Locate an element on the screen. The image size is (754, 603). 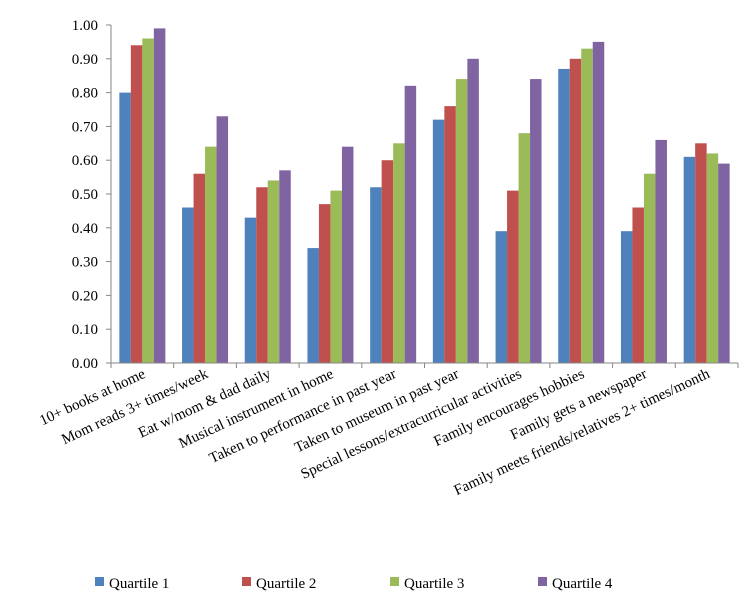
legend-label: Quartile 1 is located at coordinates (139, 584).